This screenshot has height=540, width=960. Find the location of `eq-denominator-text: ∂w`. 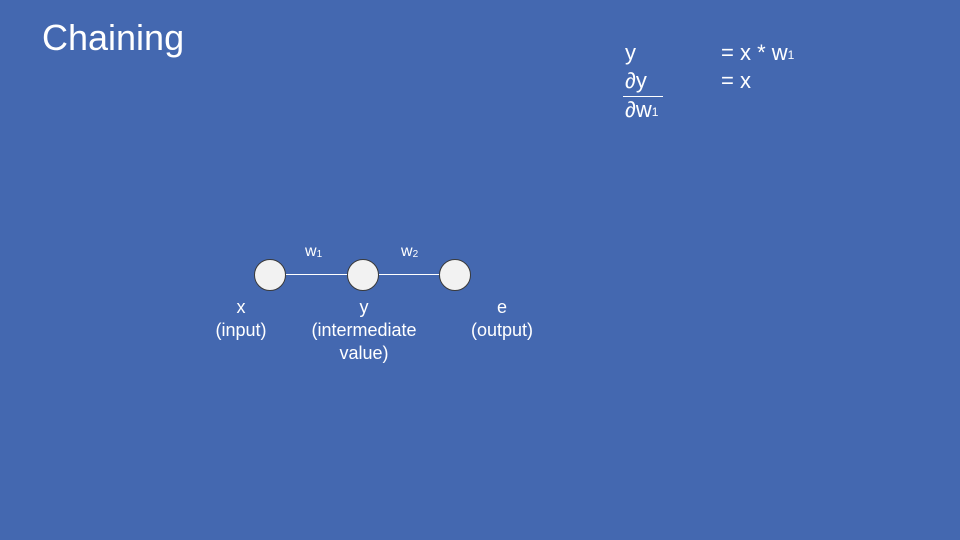

eq-denominator-text: ∂w is located at coordinates (638, 109).